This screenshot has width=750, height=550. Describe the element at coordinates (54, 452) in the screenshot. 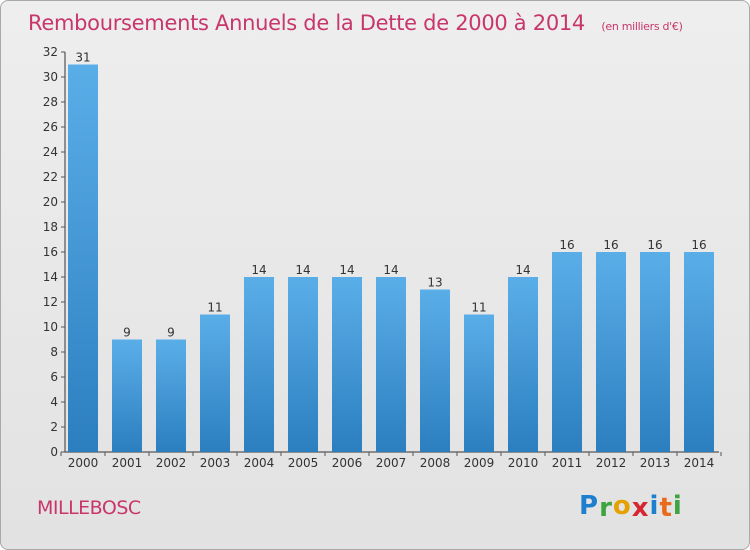

I see `y-tick-label: 0` at that location.